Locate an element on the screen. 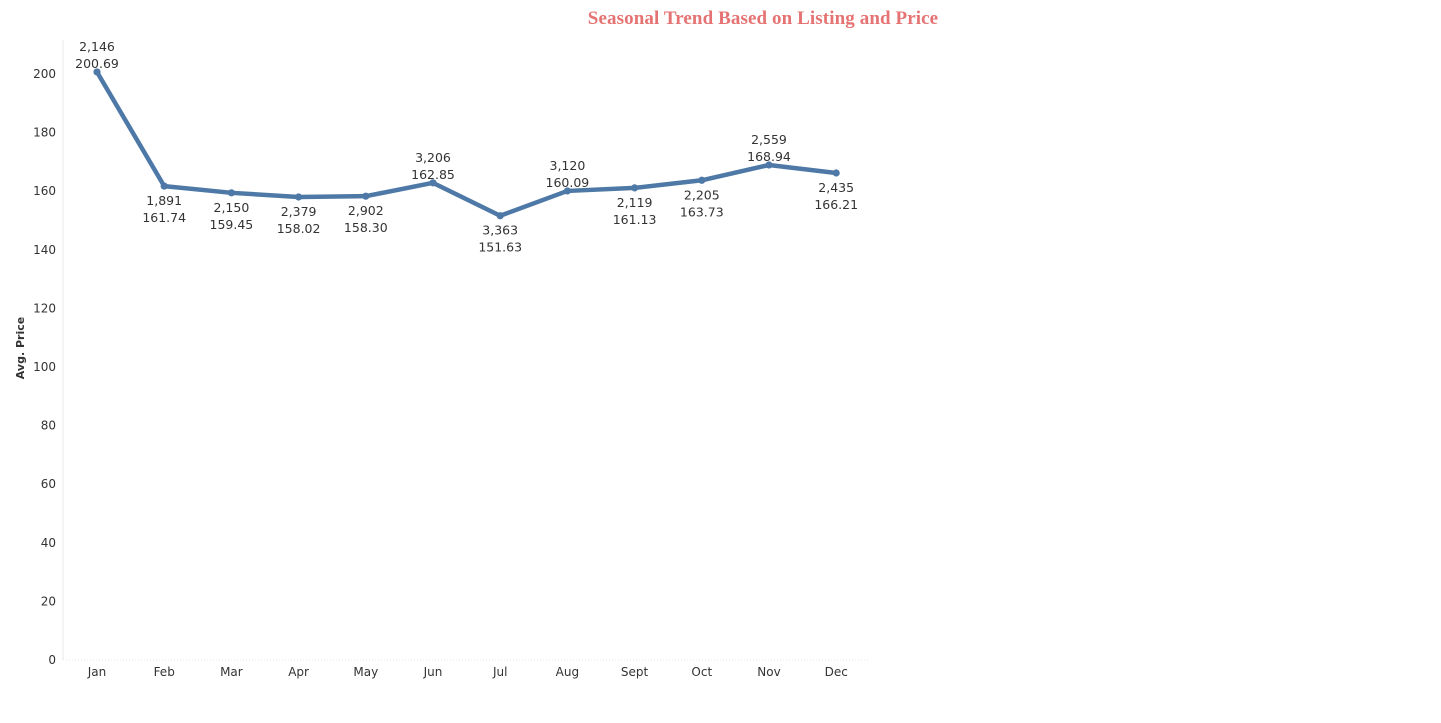 This screenshot has height=723, width=1441. x-tick-label: Feb is located at coordinates (164, 672).